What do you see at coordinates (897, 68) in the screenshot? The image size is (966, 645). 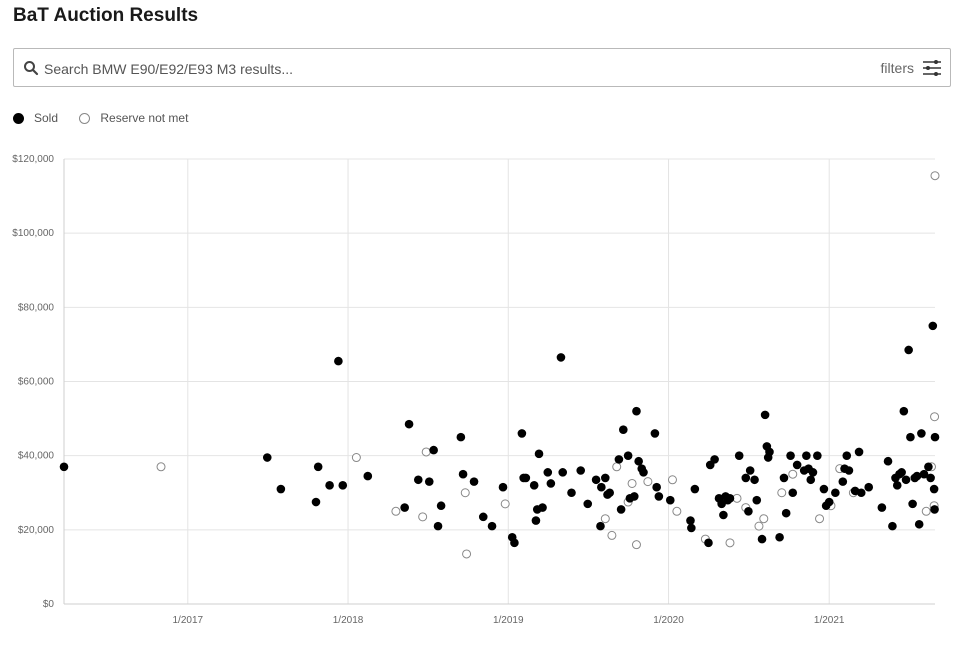 I see `filters-label: filters` at bounding box center [897, 68].